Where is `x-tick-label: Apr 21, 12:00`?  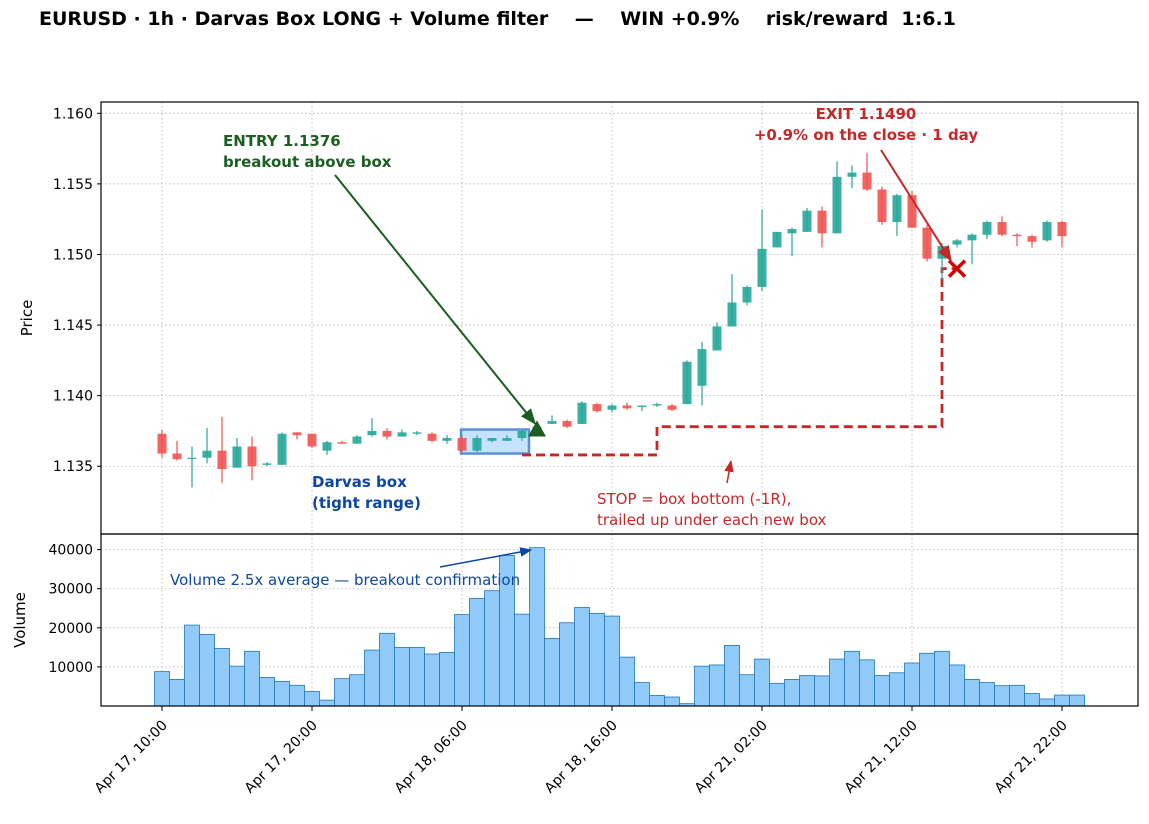 x-tick-label: Apr 21, 12:00 is located at coordinates (881, 757).